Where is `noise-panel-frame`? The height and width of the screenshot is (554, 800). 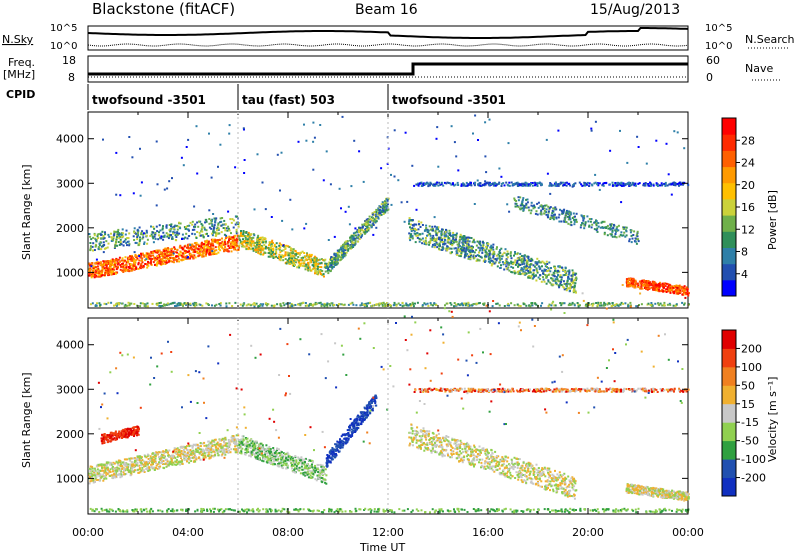 noise-panel-frame is located at coordinates (388, 38).